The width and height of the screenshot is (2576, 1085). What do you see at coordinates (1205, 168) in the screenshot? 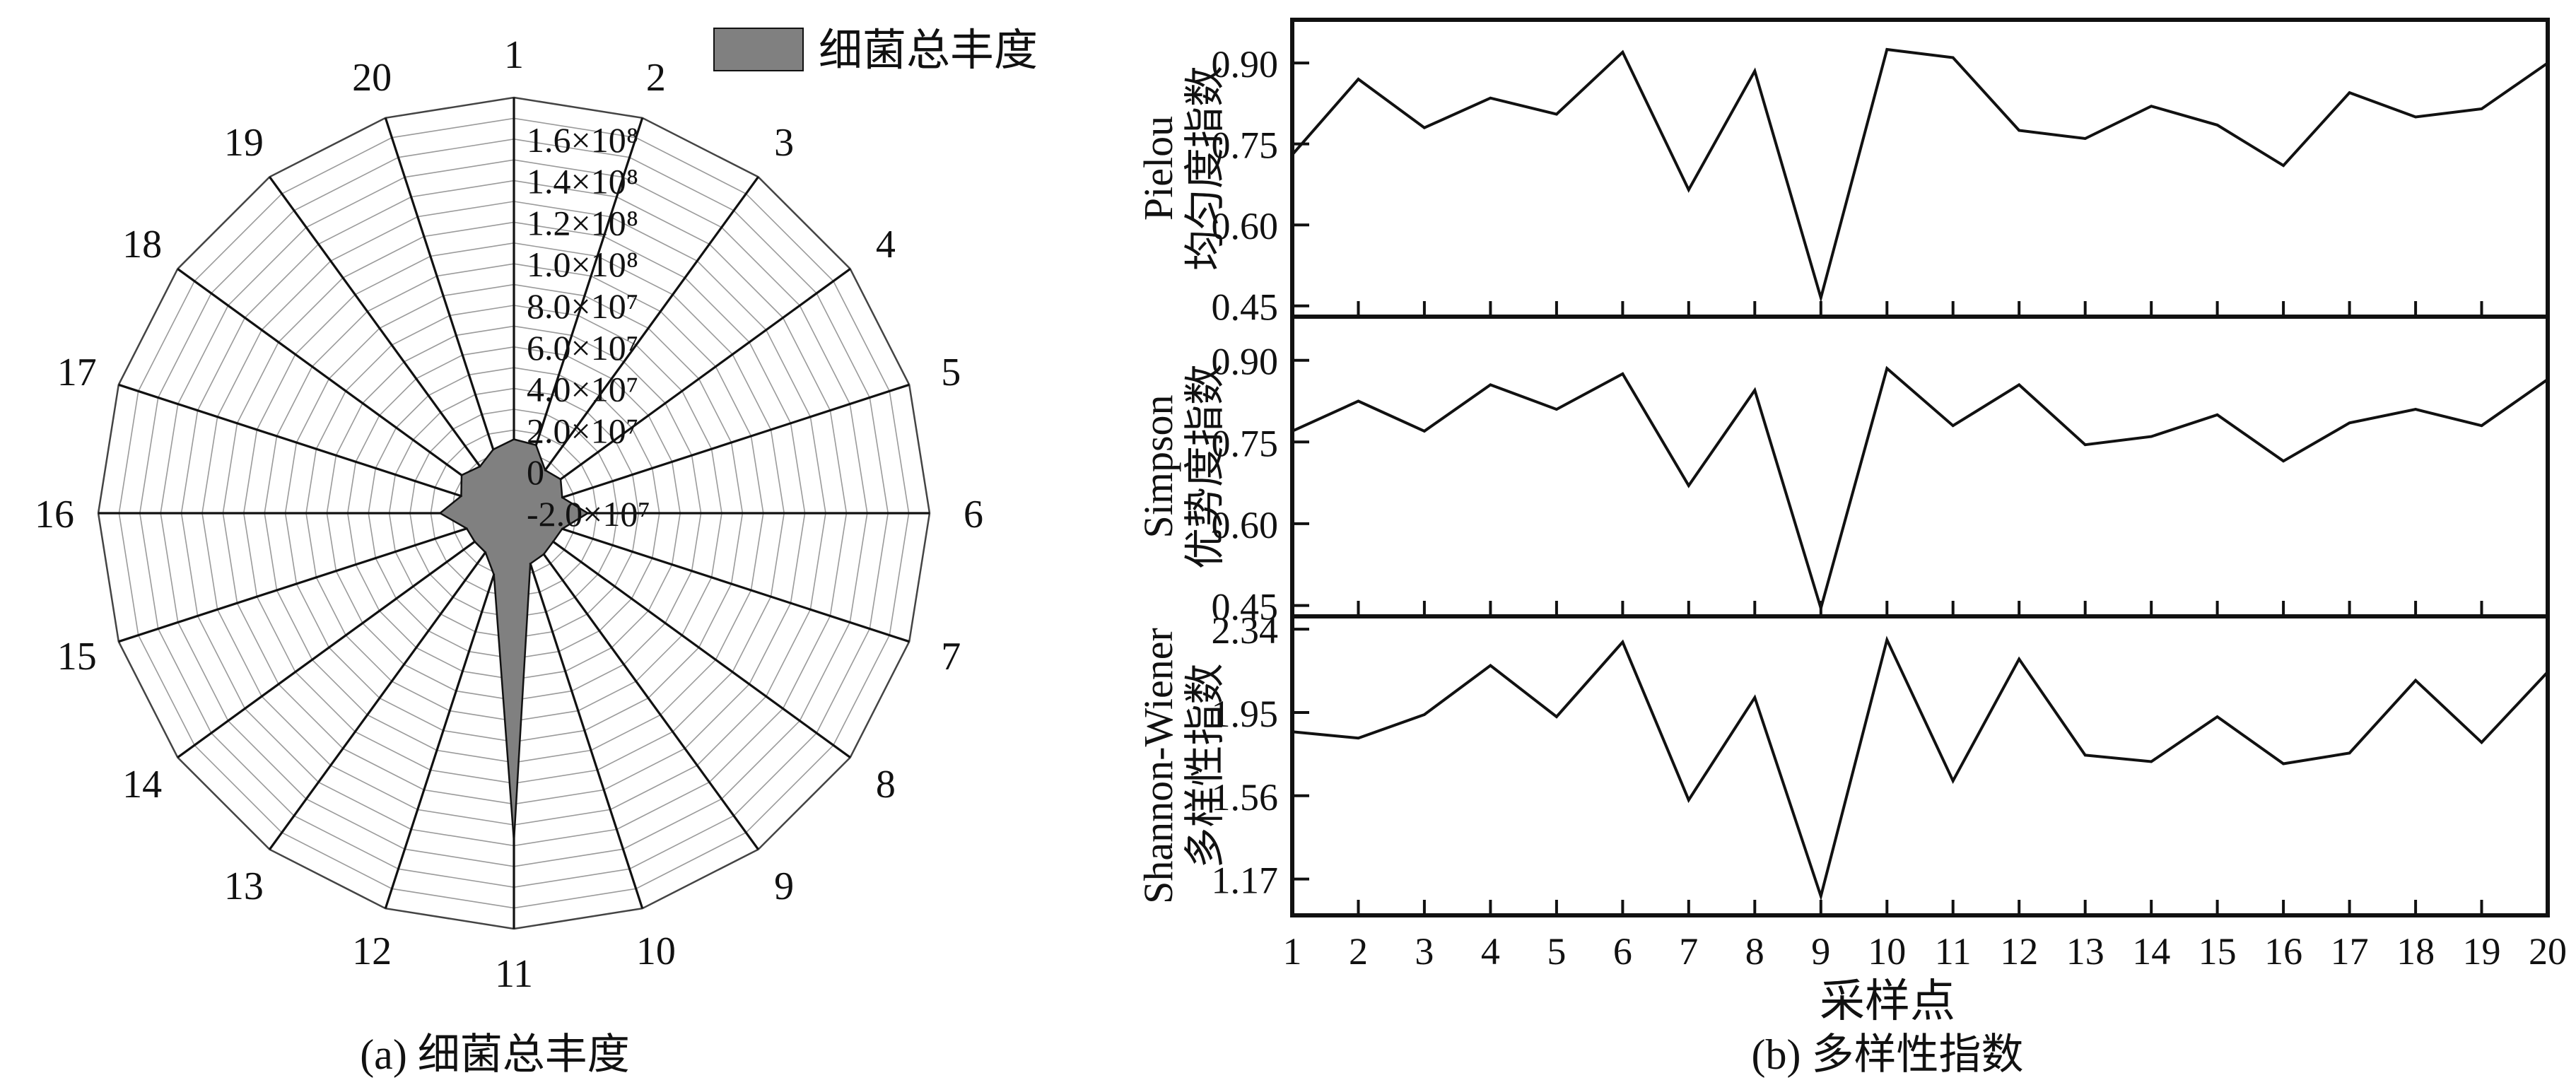
I see `y-axis-label: 均匀度指数` at bounding box center [1205, 168].